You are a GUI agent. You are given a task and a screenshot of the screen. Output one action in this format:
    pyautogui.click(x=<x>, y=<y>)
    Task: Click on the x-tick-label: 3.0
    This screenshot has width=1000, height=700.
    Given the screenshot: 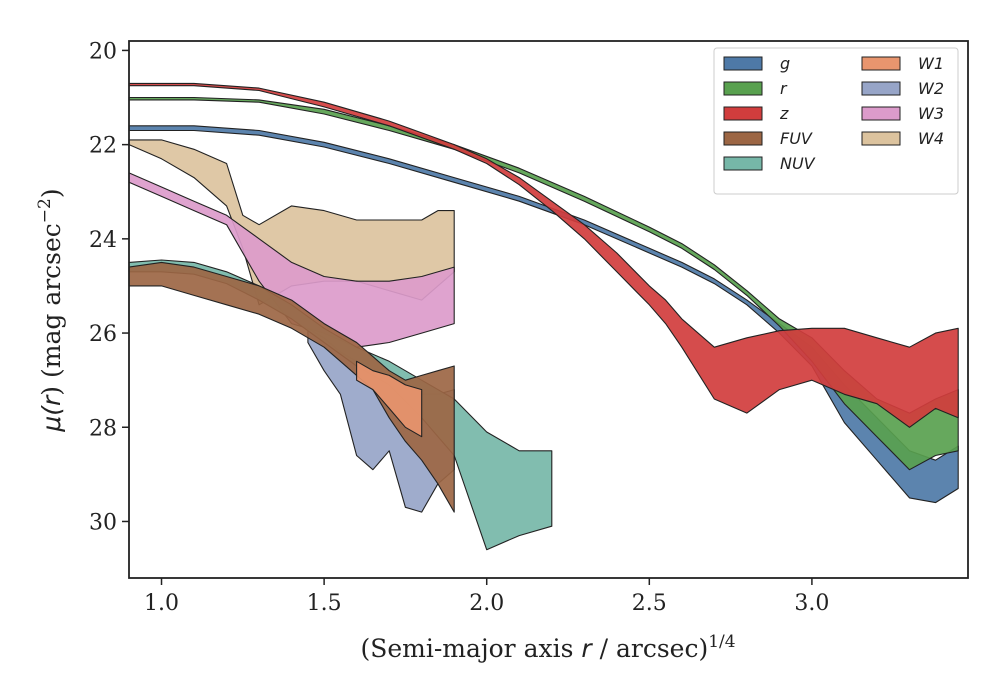 What is the action you would take?
    pyautogui.click(x=811, y=603)
    